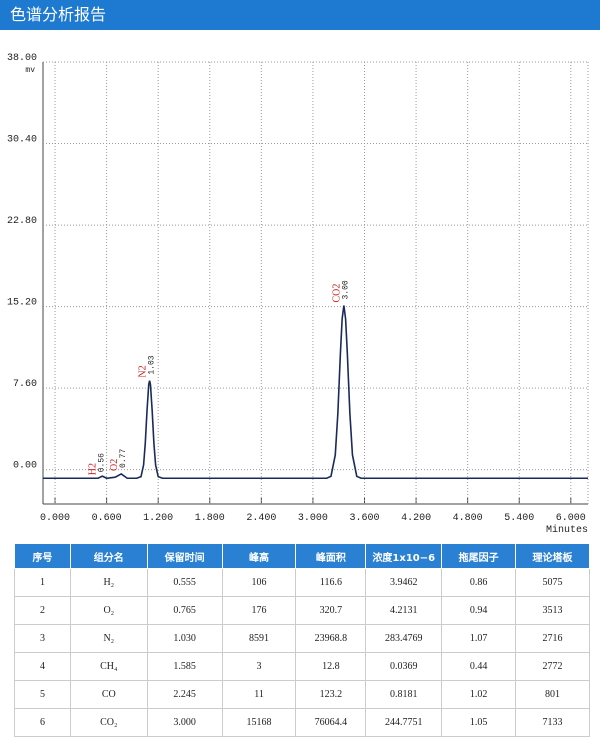 The image size is (600, 737). What do you see at coordinates (479, 694) in the screenshot?
I see `table-cell: 1.02` at bounding box center [479, 694].